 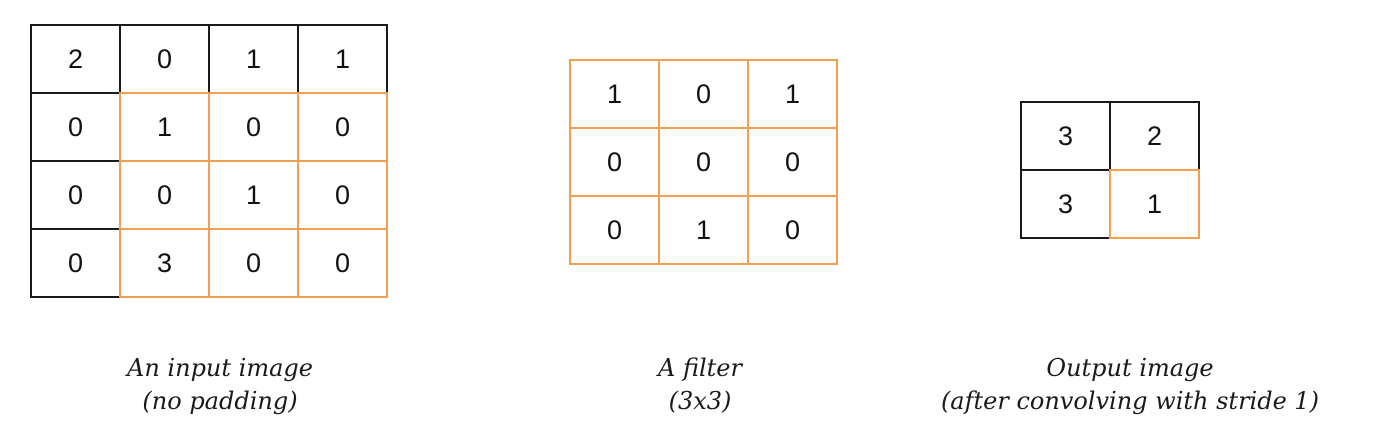 What do you see at coordinates (342, 195) in the screenshot?
I see `input-image-cell-r3-c4: 0` at bounding box center [342, 195].